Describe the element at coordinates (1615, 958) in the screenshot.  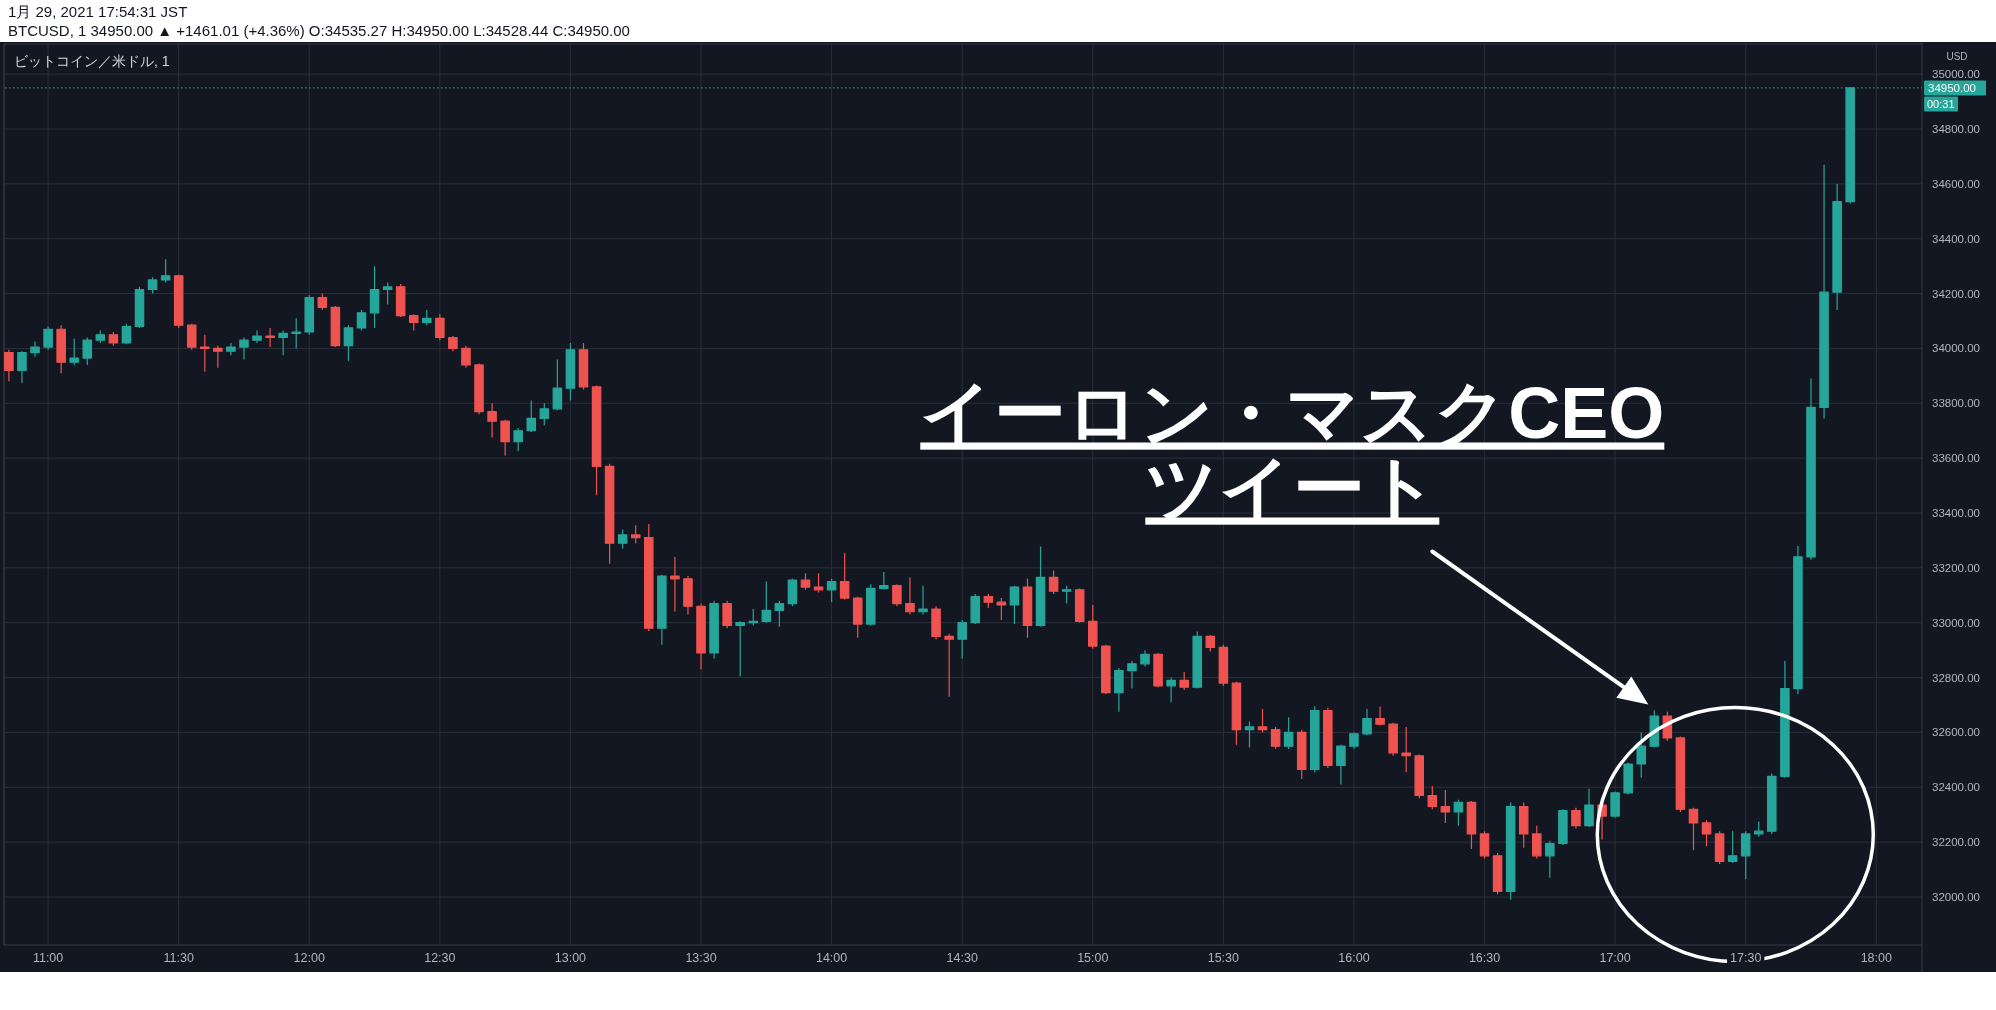
I see `x-tick-label: 17:00` at that location.